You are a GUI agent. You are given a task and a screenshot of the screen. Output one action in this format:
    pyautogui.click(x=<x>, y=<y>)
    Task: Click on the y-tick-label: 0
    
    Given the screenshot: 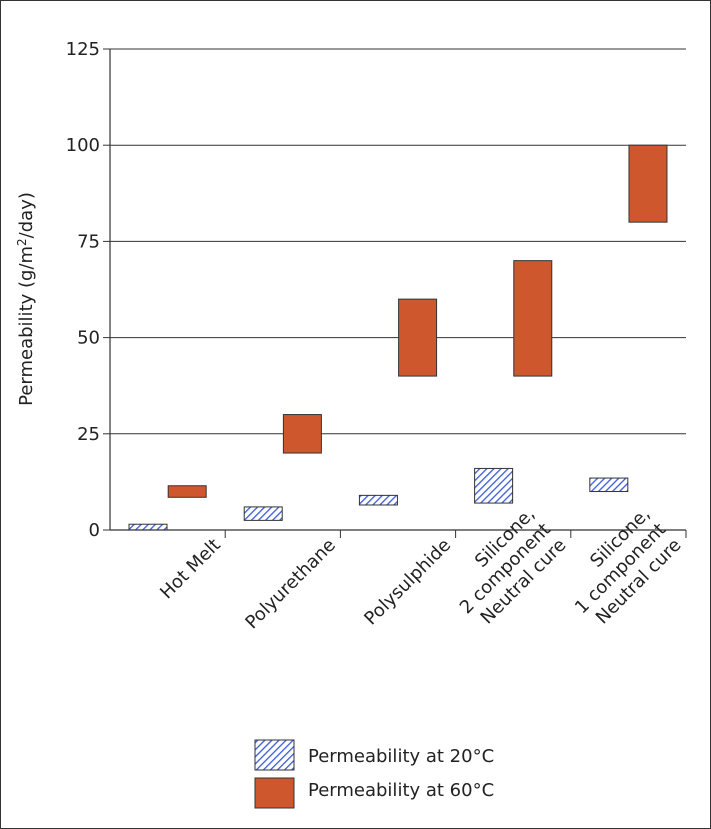 What is the action you would take?
    pyautogui.click(x=94, y=530)
    